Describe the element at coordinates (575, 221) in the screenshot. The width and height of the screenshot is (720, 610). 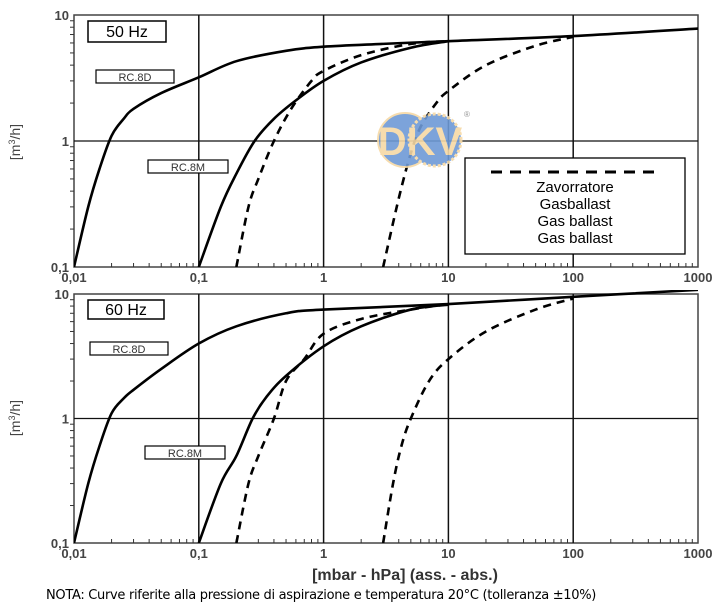
I see `legend-line-3: Gas ballast` at that location.